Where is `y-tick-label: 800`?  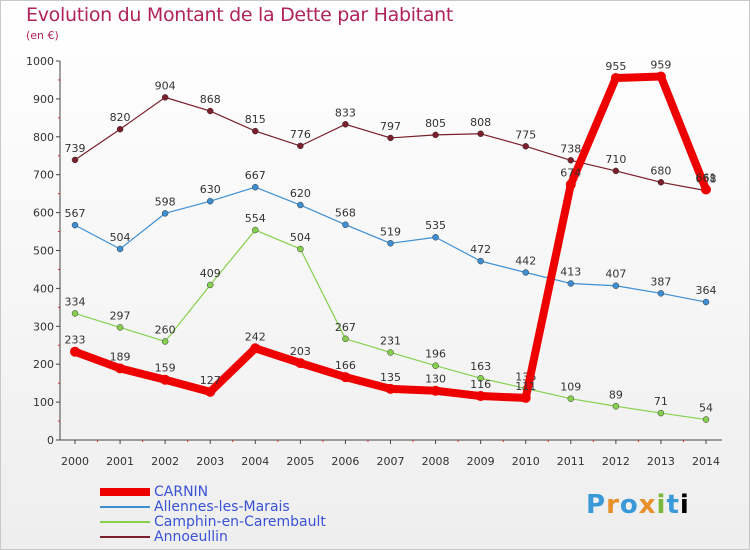
y-tick-label: 800 is located at coordinates (43, 137).